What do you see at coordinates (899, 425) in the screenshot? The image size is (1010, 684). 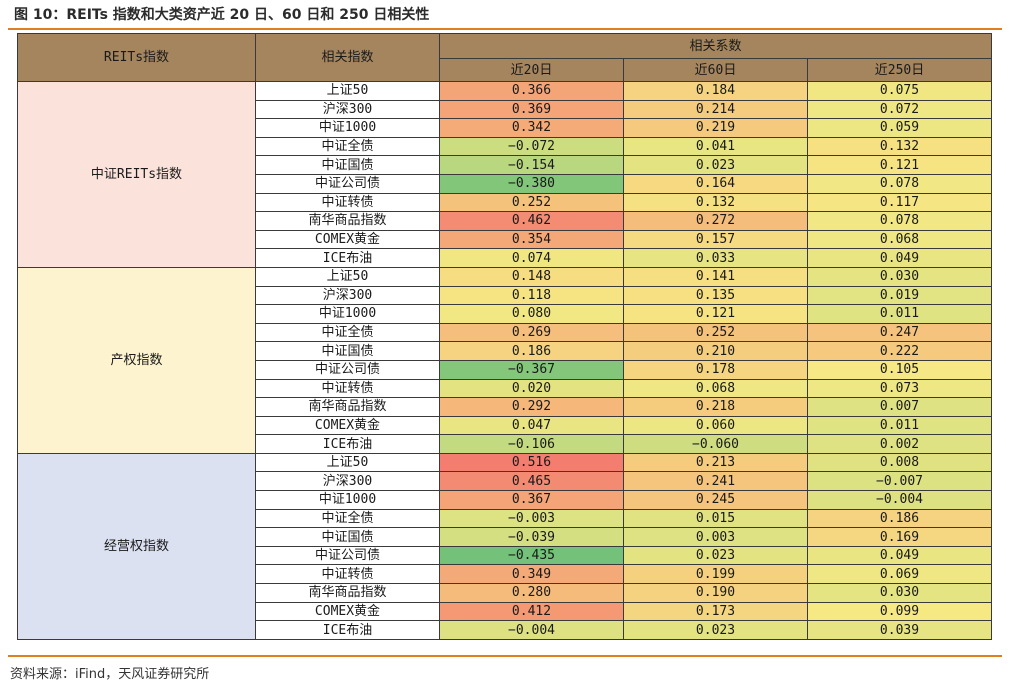 I see `corr-cell-d250: 0.011` at bounding box center [899, 425].